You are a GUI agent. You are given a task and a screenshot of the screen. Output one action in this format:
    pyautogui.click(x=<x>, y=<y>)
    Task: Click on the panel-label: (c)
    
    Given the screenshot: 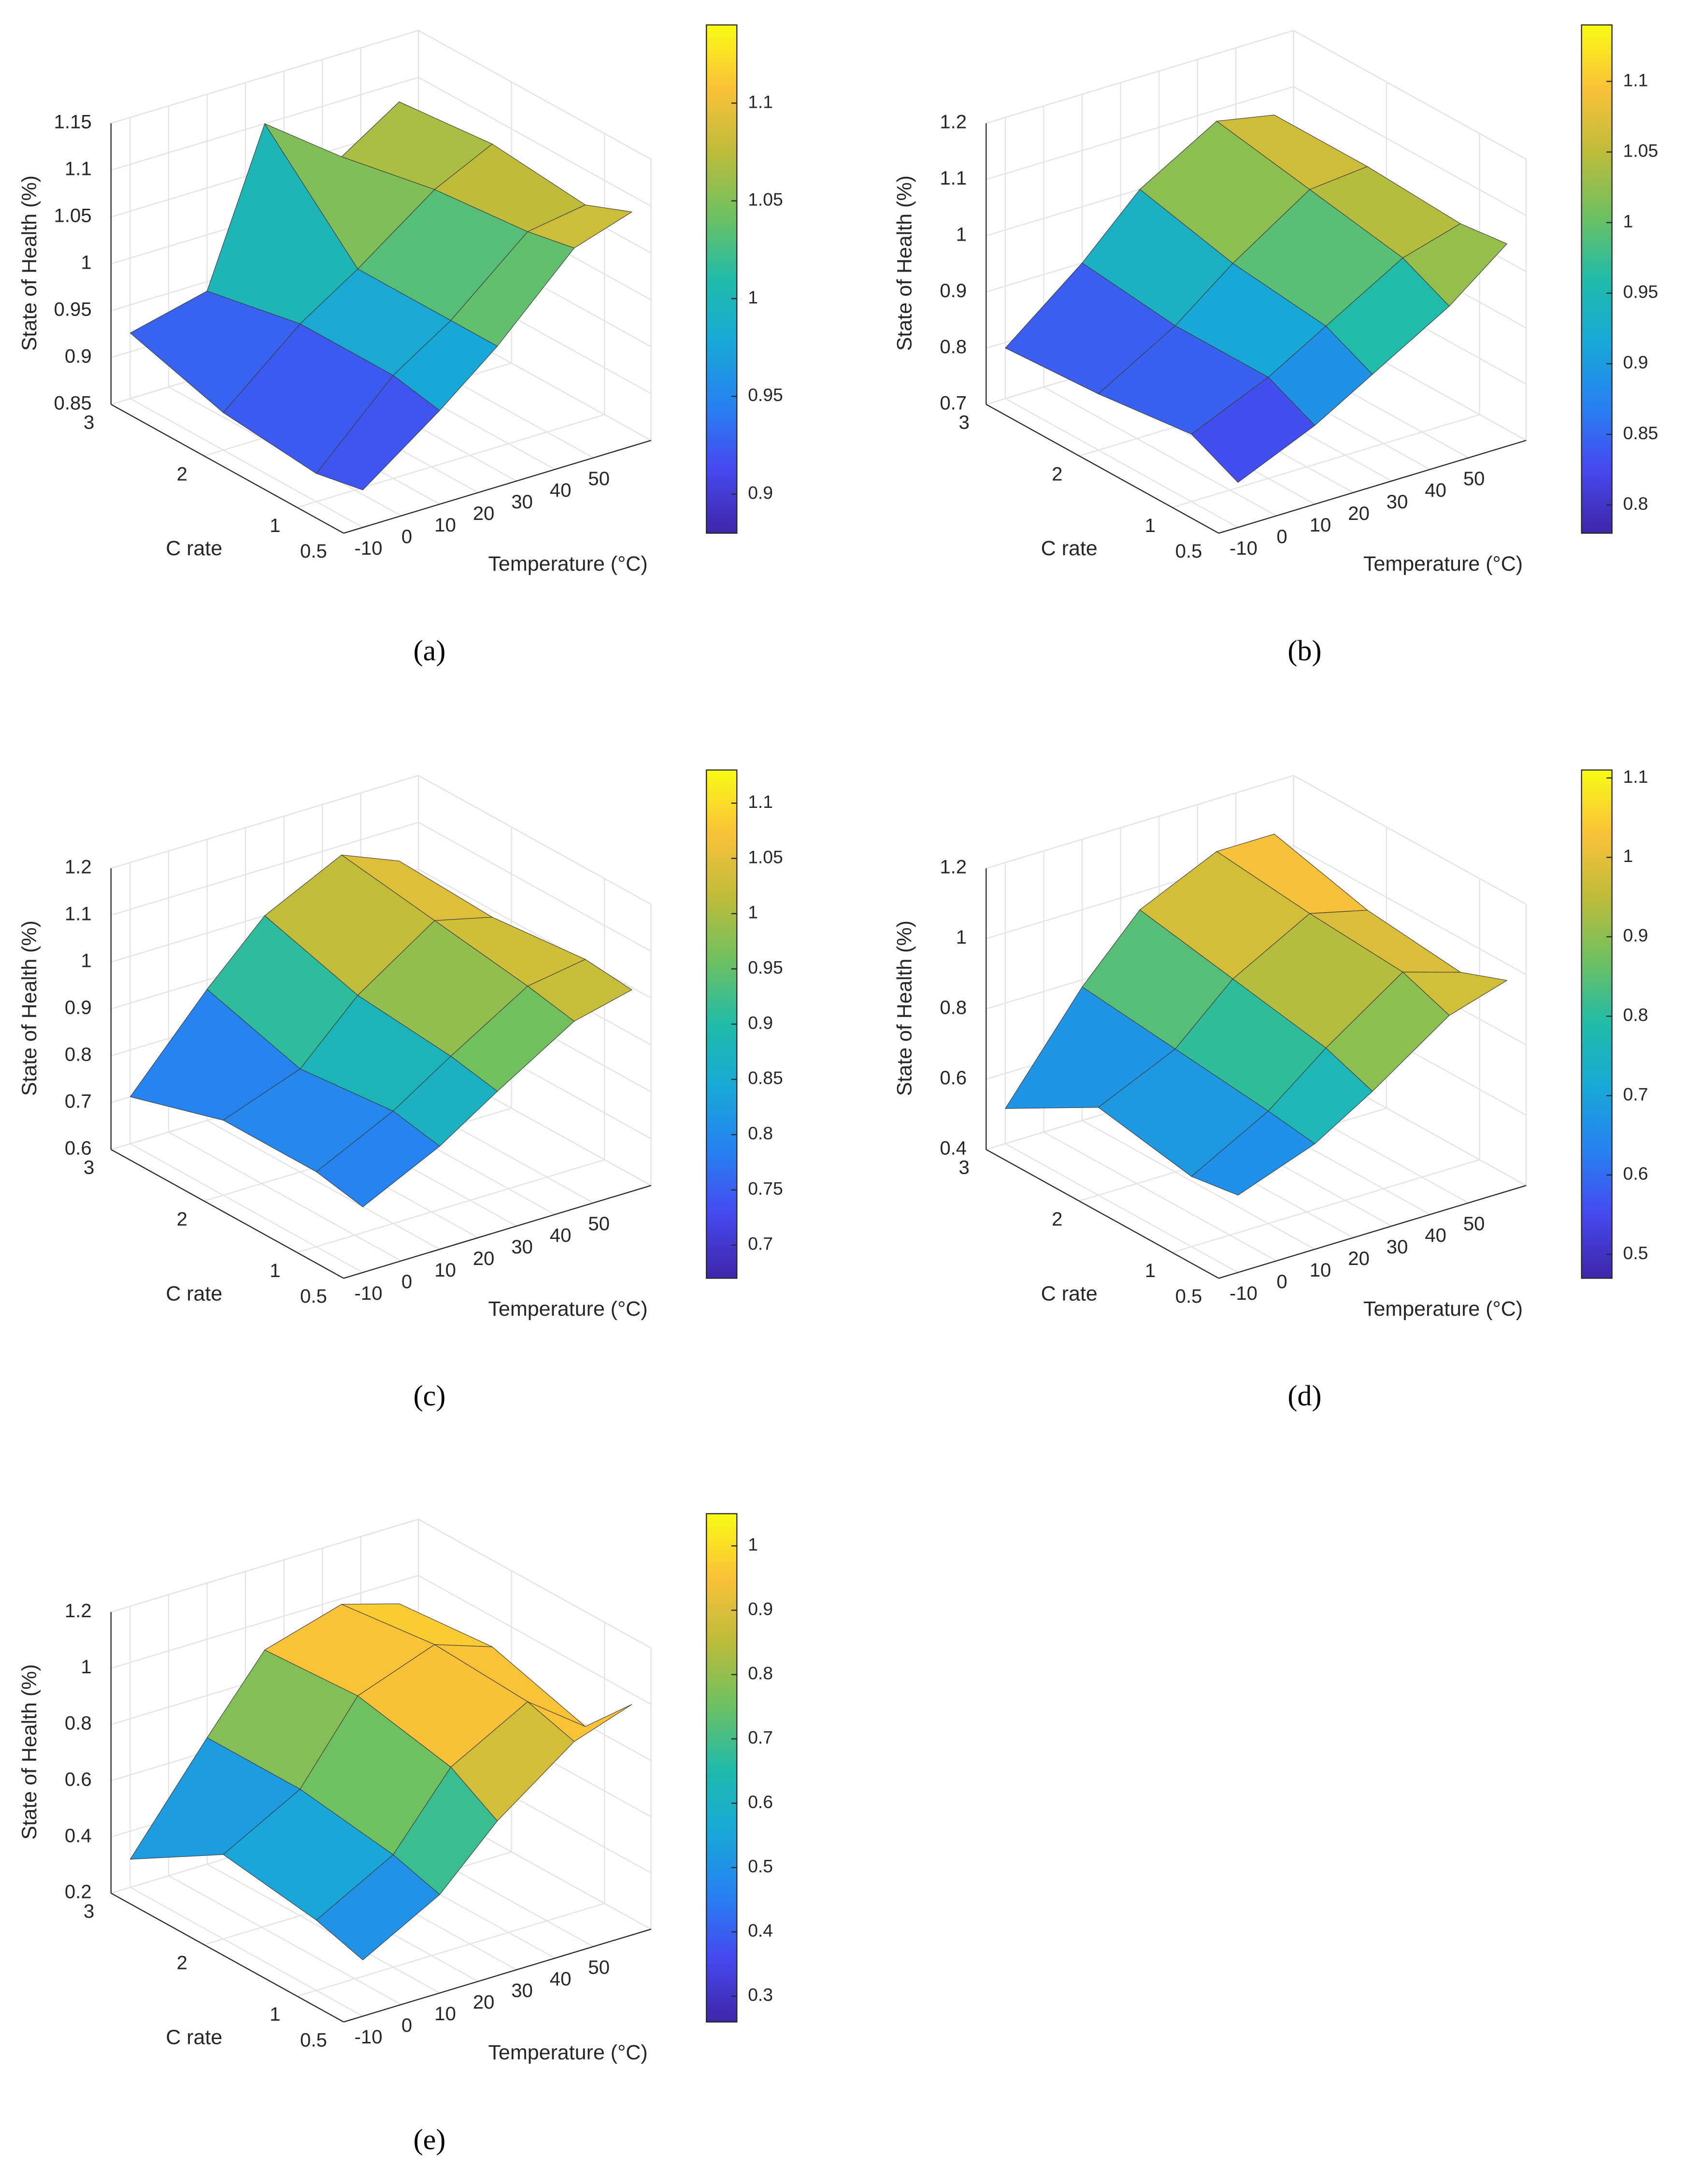 What is the action you would take?
    pyautogui.click(x=430, y=1396)
    